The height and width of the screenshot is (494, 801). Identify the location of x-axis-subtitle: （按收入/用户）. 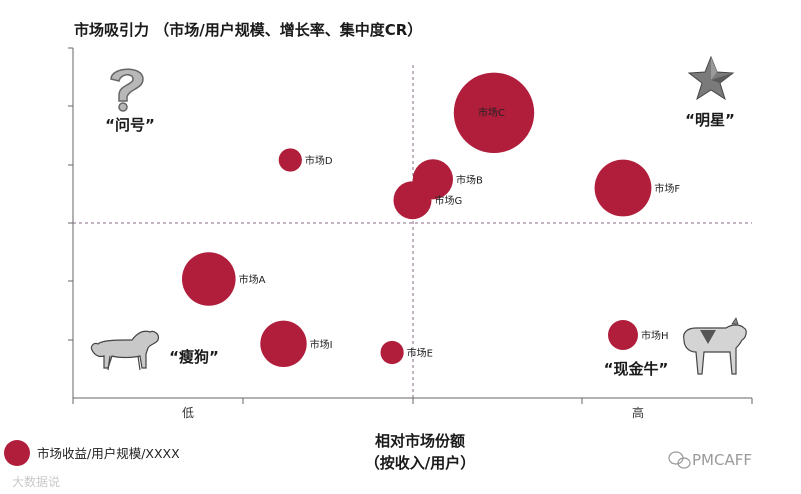
(420, 463).